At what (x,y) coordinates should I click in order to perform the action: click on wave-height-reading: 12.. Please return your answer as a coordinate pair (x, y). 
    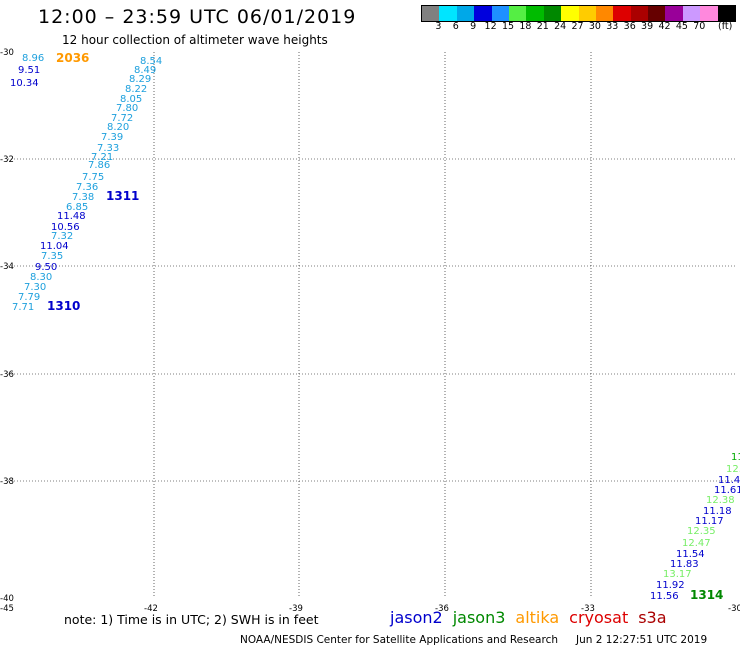
    Looking at the image, I should click on (733, 469).